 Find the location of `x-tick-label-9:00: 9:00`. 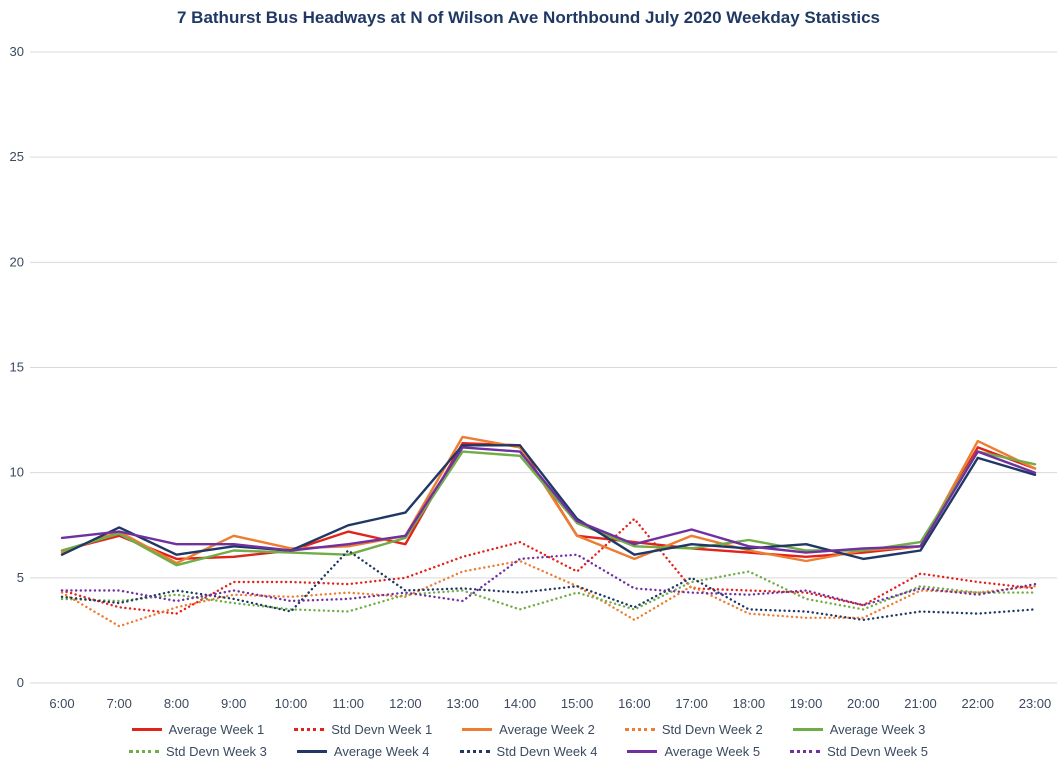

x-tick-label-9:00: 9:00 is located at coordinates (233, 703).